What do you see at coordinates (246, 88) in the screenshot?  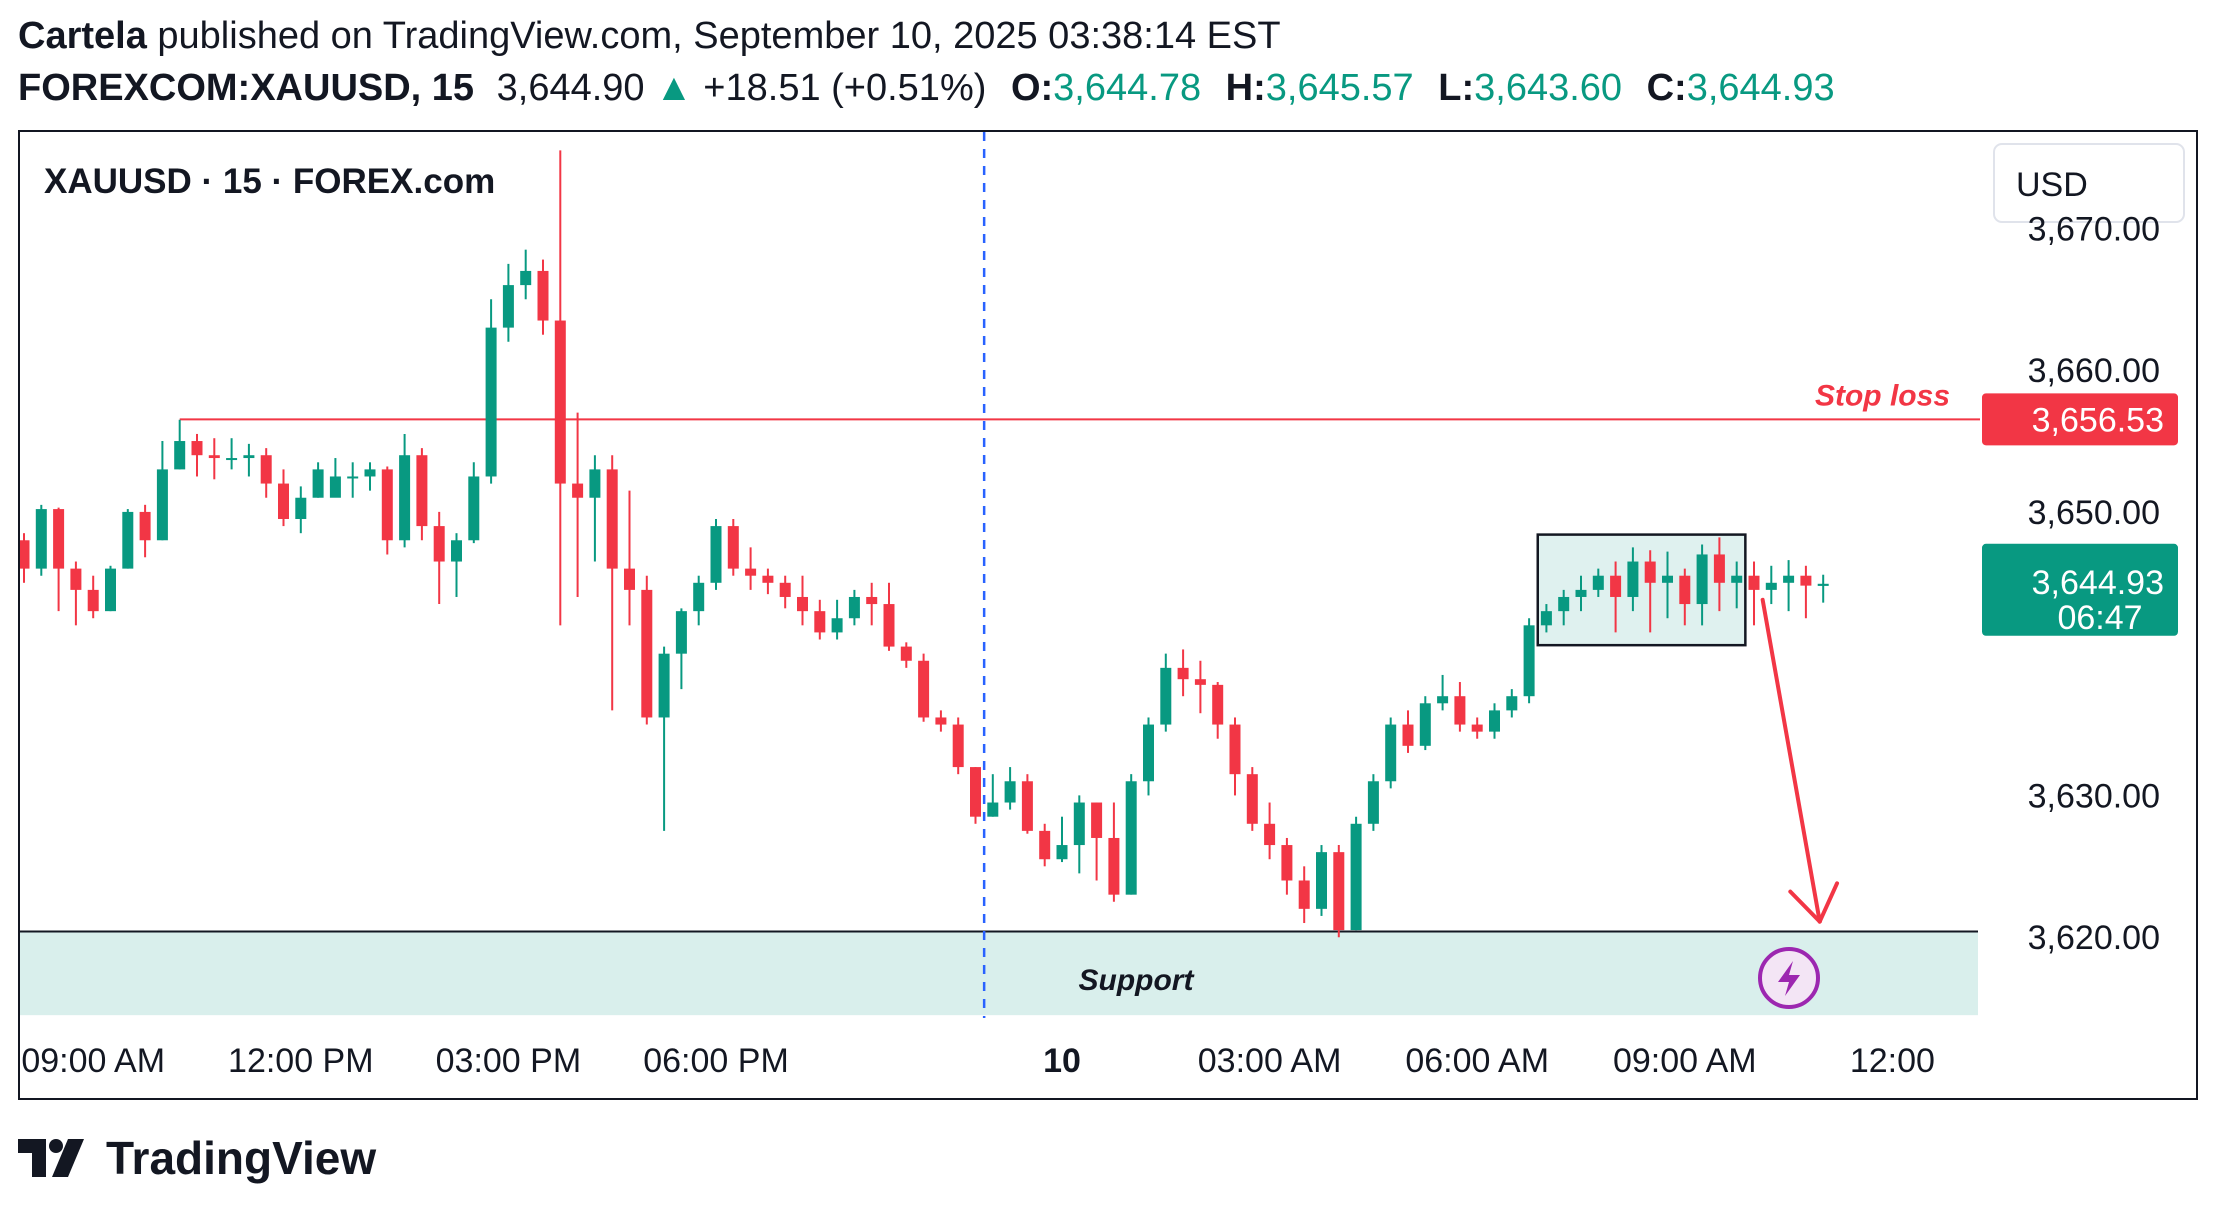 I see `symbol-name: FOREXCOM:XAUUSD, 15` at bounding box center [246, 88].